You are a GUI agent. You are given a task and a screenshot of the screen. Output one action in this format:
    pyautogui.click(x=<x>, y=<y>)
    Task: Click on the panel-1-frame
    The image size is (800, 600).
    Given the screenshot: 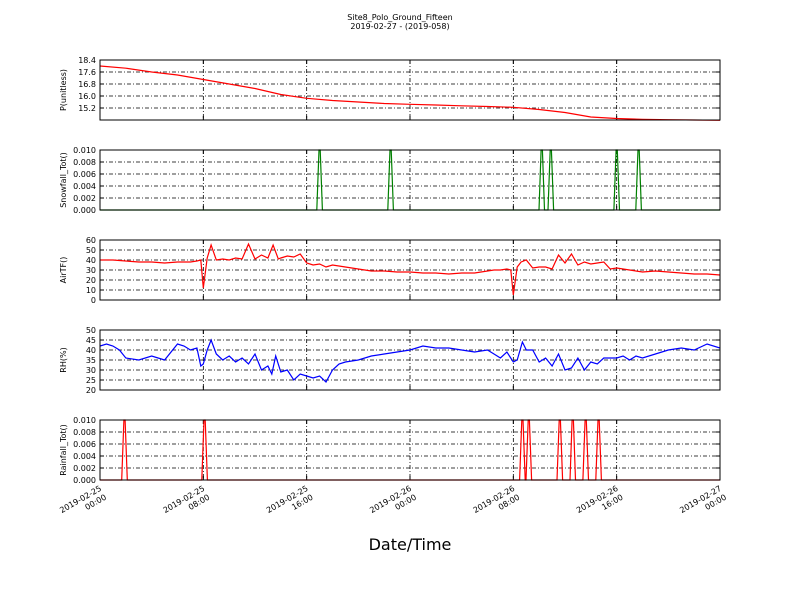 What is the action you would take?
    pyautogui.click(x=410, y=90)
    